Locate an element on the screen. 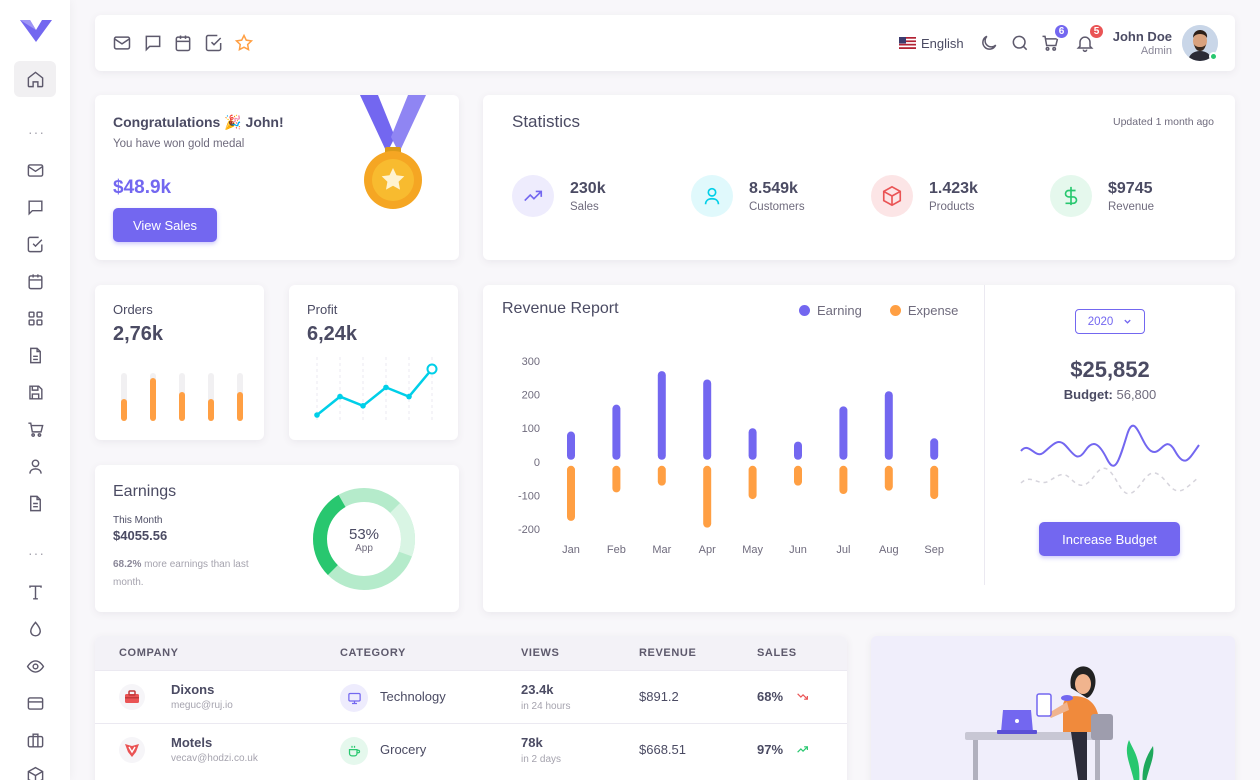 This screenshot has height=780, width=1260. stat-products-icon-wrap is located at coordinates (892, 196).